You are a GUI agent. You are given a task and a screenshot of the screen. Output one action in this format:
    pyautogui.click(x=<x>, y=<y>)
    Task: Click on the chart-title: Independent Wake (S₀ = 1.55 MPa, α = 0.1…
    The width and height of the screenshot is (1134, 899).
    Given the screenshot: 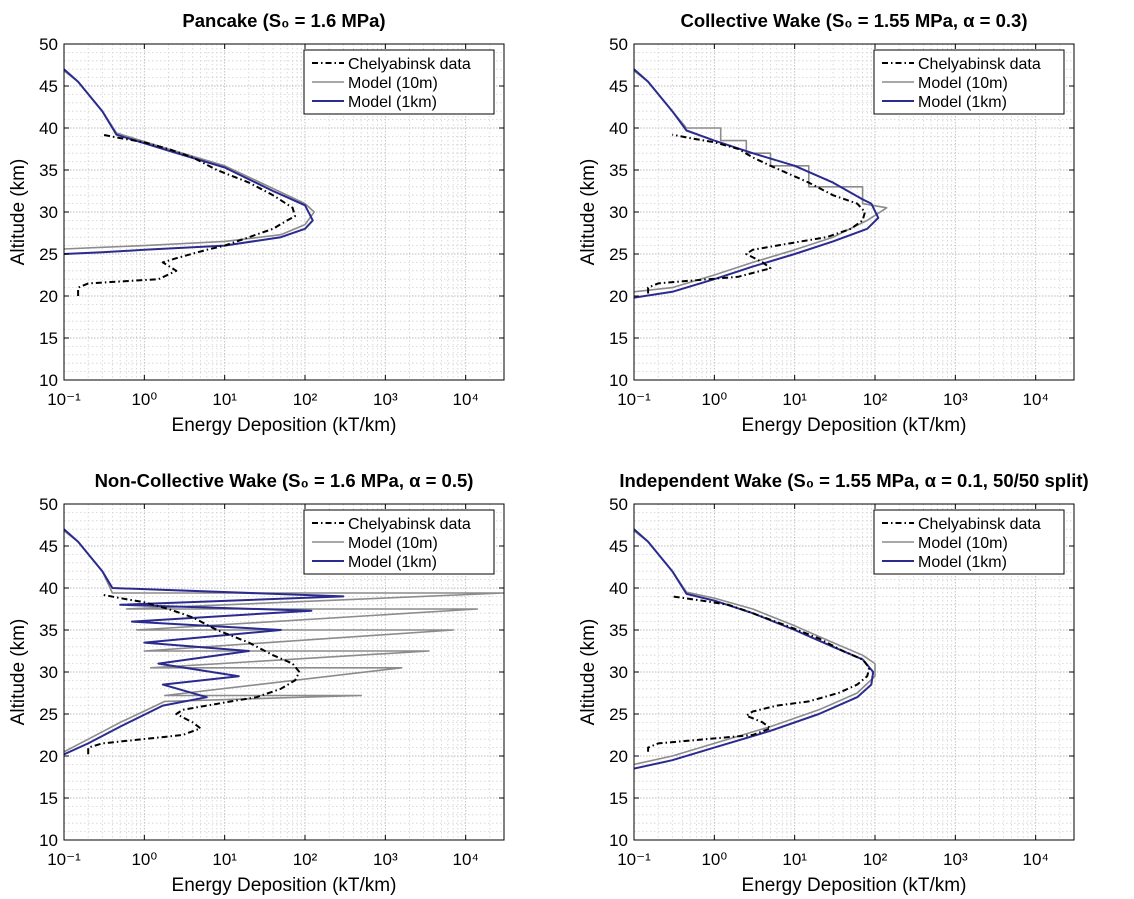 What is the action you would take?
    pyautogui.click(x=853, y=480)
    